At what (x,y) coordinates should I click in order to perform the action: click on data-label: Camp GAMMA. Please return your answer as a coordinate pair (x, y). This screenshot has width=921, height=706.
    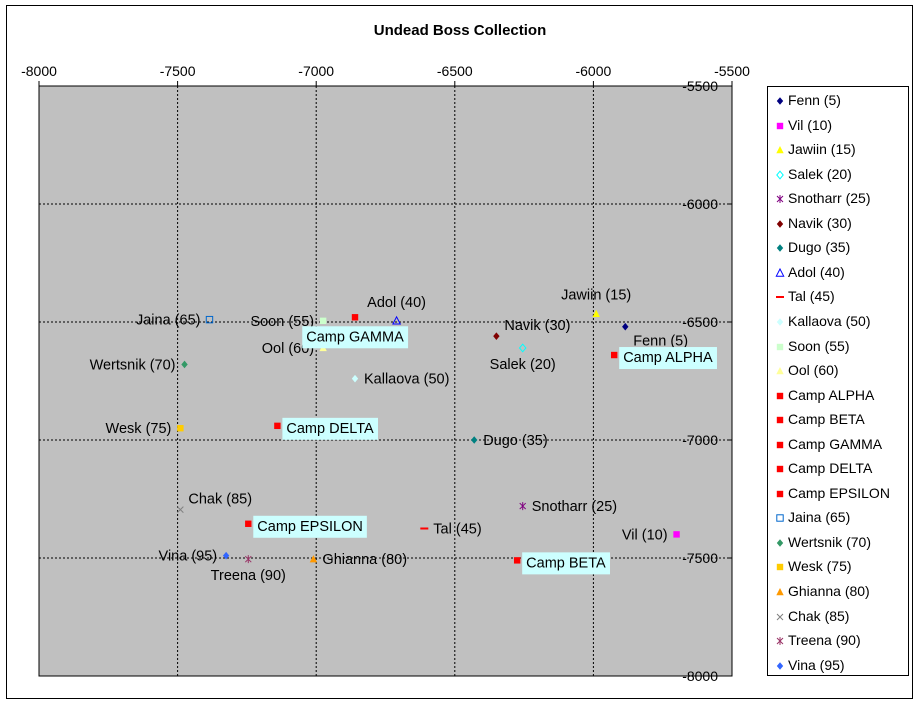
    Looking at the image, I should click on (355, 337).